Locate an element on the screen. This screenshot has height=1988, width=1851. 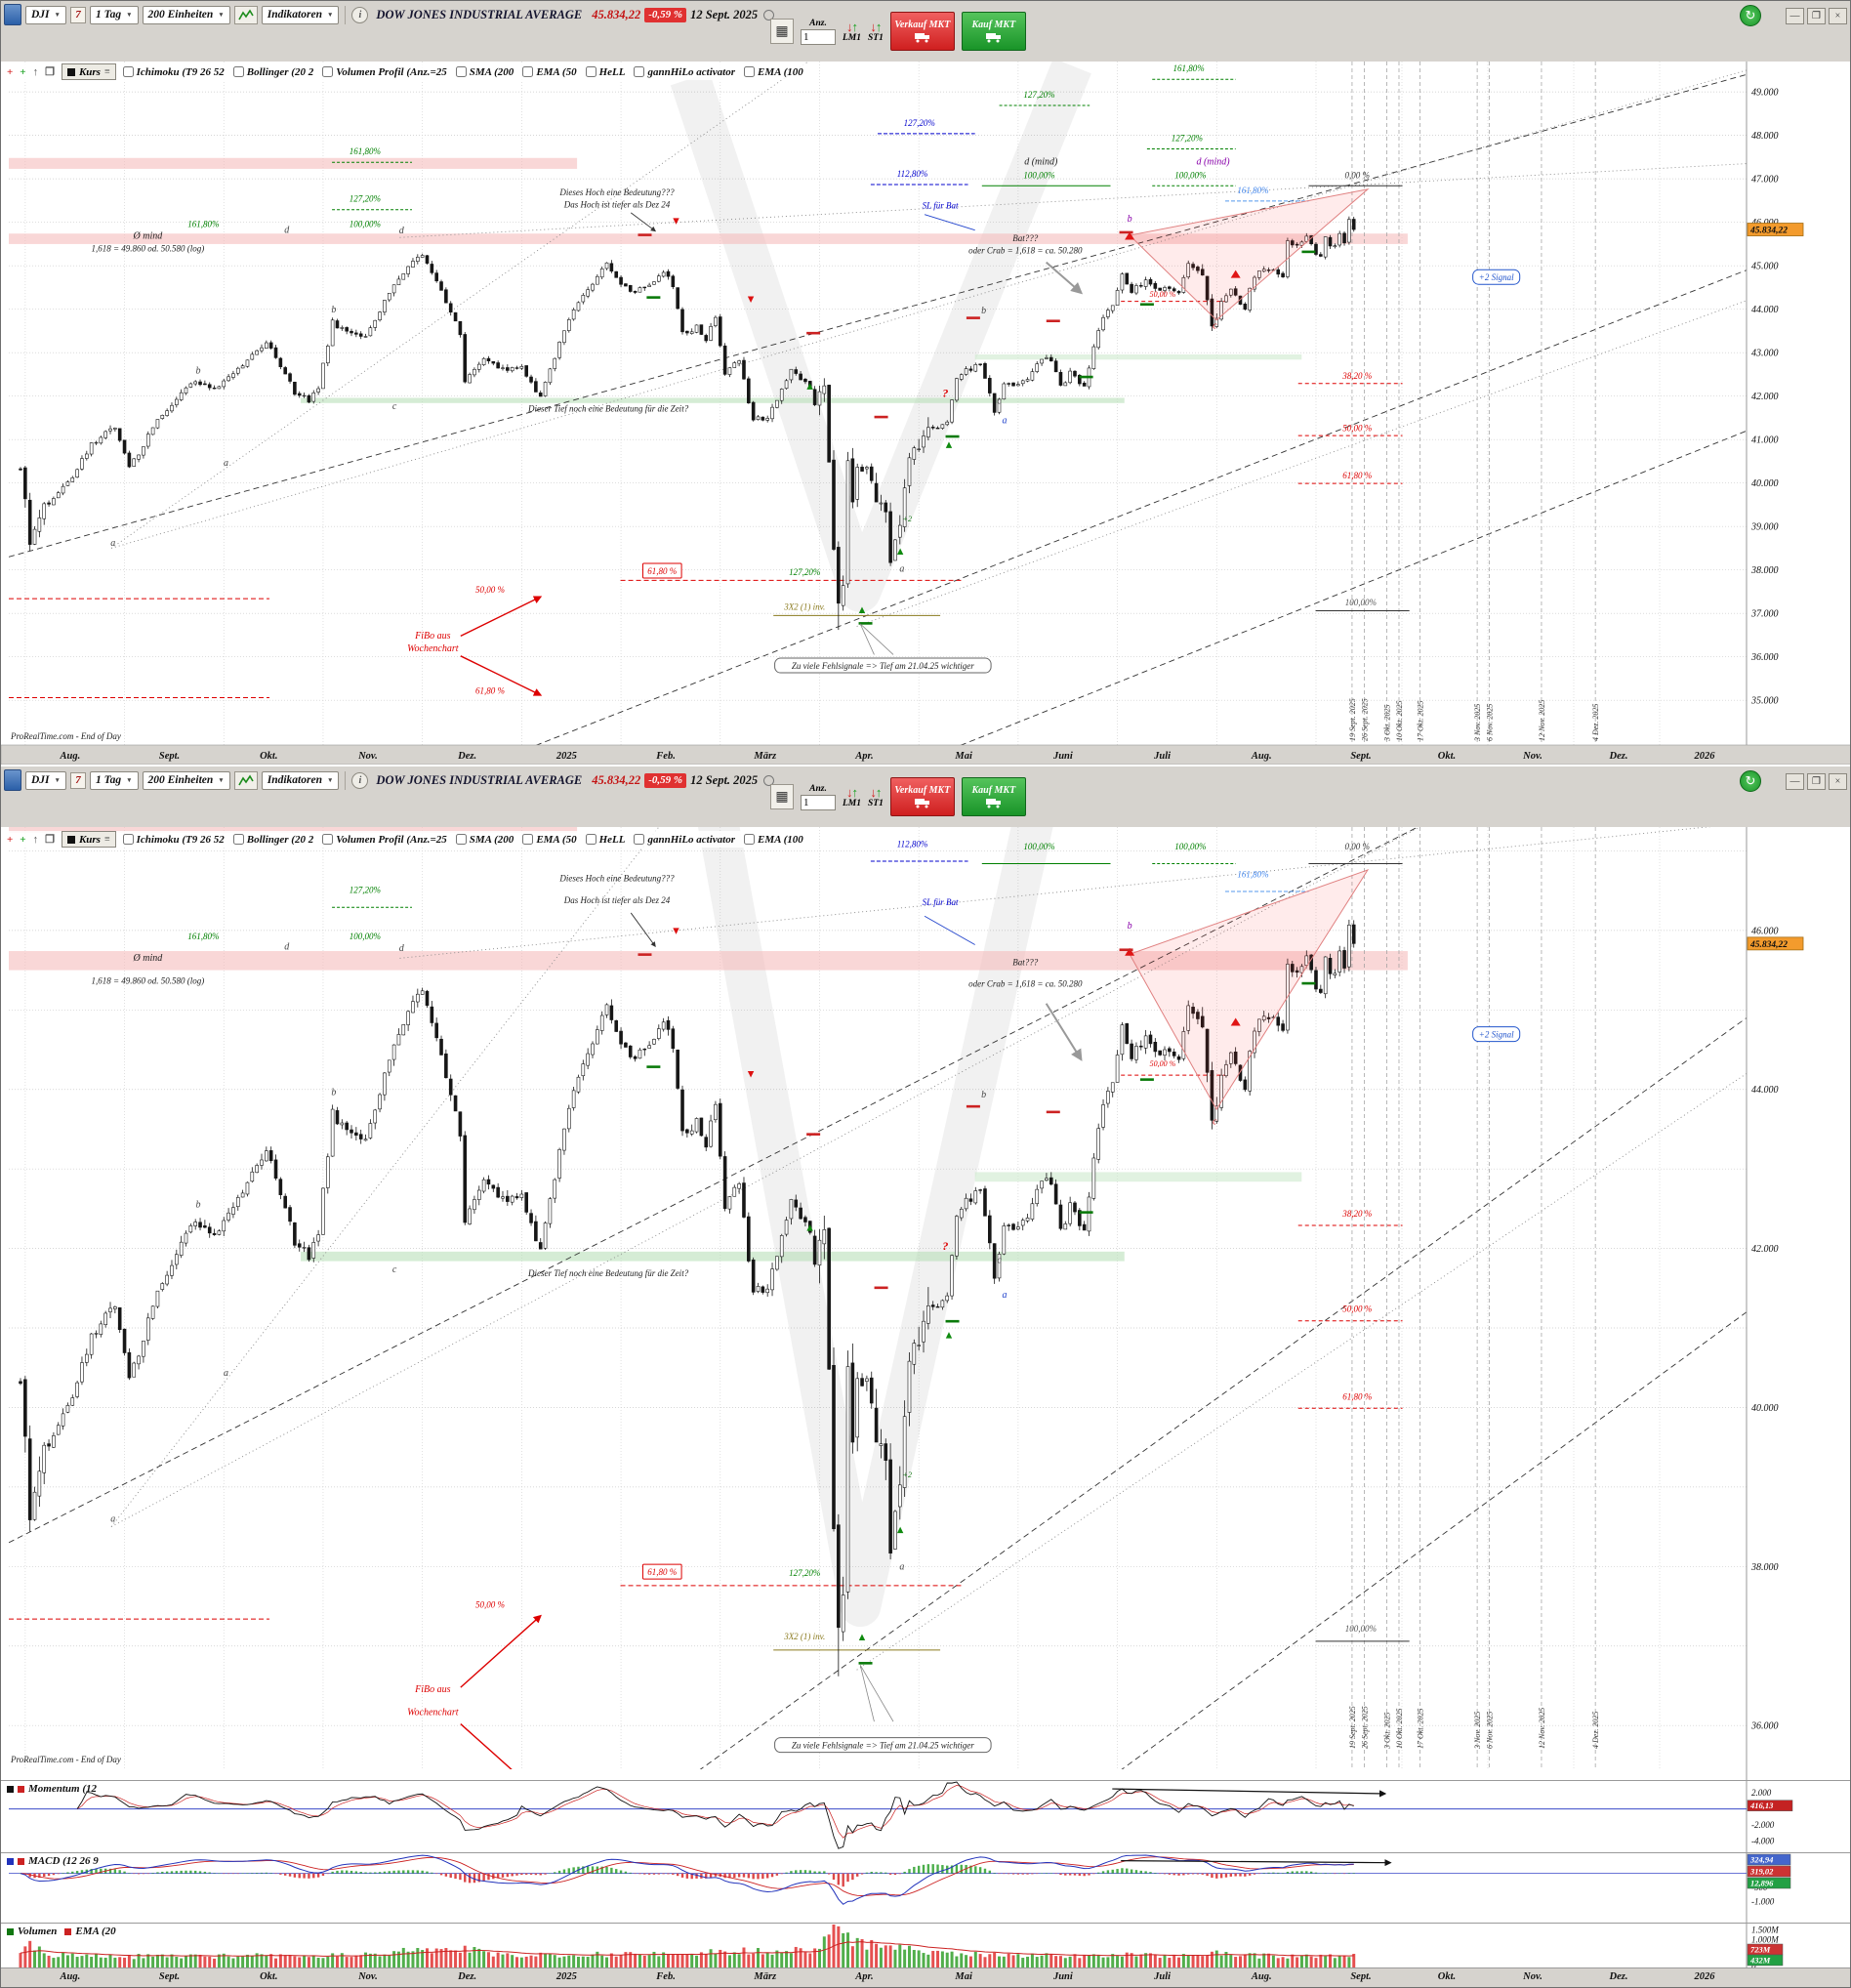
quote-date: 12 Sept. 2025 is located at coordinates (724, 779).